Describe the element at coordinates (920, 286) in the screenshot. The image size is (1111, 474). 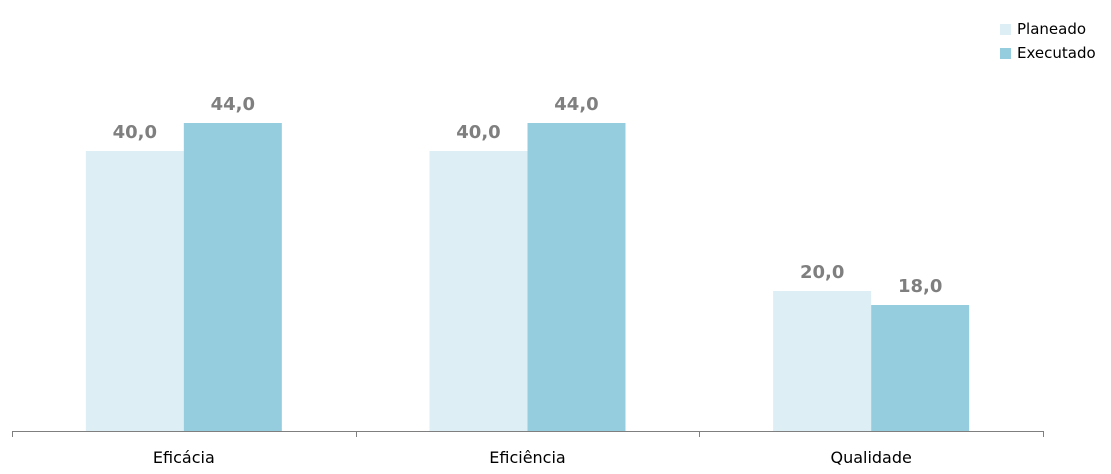
I see `data-label-executado-3: 18,0` at that location.